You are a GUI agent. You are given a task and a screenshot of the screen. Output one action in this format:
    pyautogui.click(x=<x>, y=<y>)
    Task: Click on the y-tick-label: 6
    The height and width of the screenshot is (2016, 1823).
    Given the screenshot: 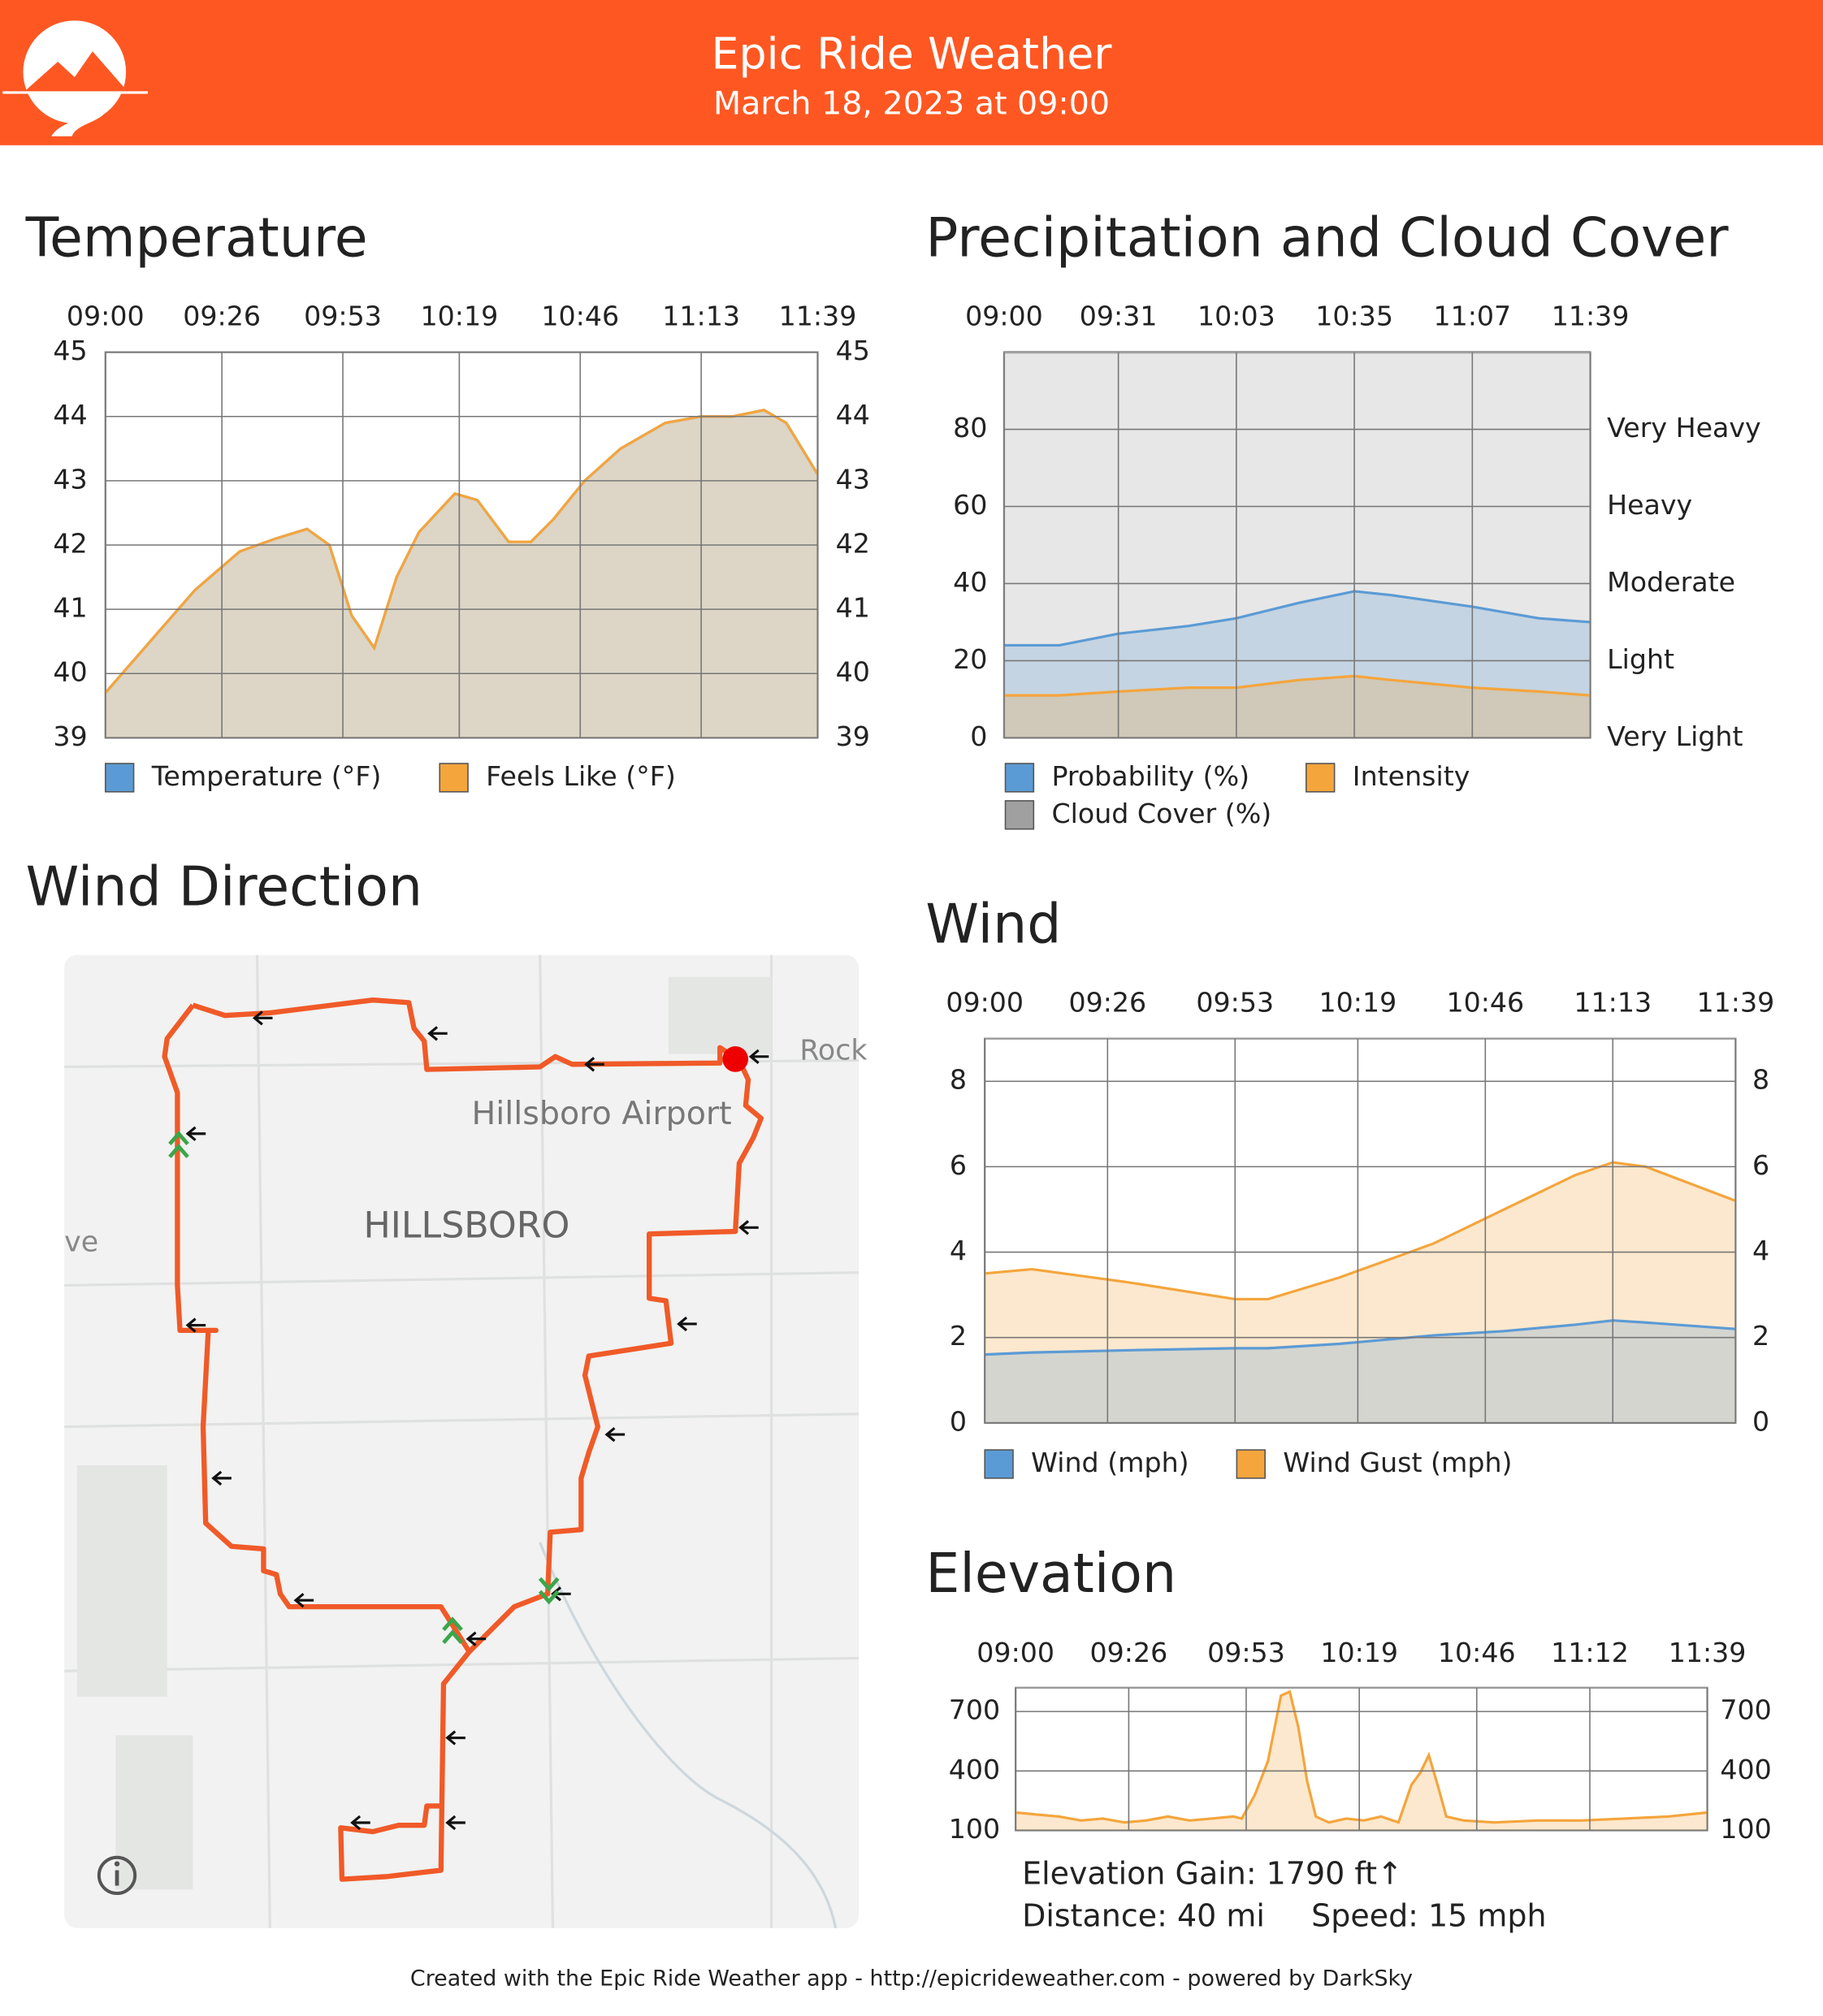 What is the action you would take?
    pyautogui.click(x=958, y=1165)
    